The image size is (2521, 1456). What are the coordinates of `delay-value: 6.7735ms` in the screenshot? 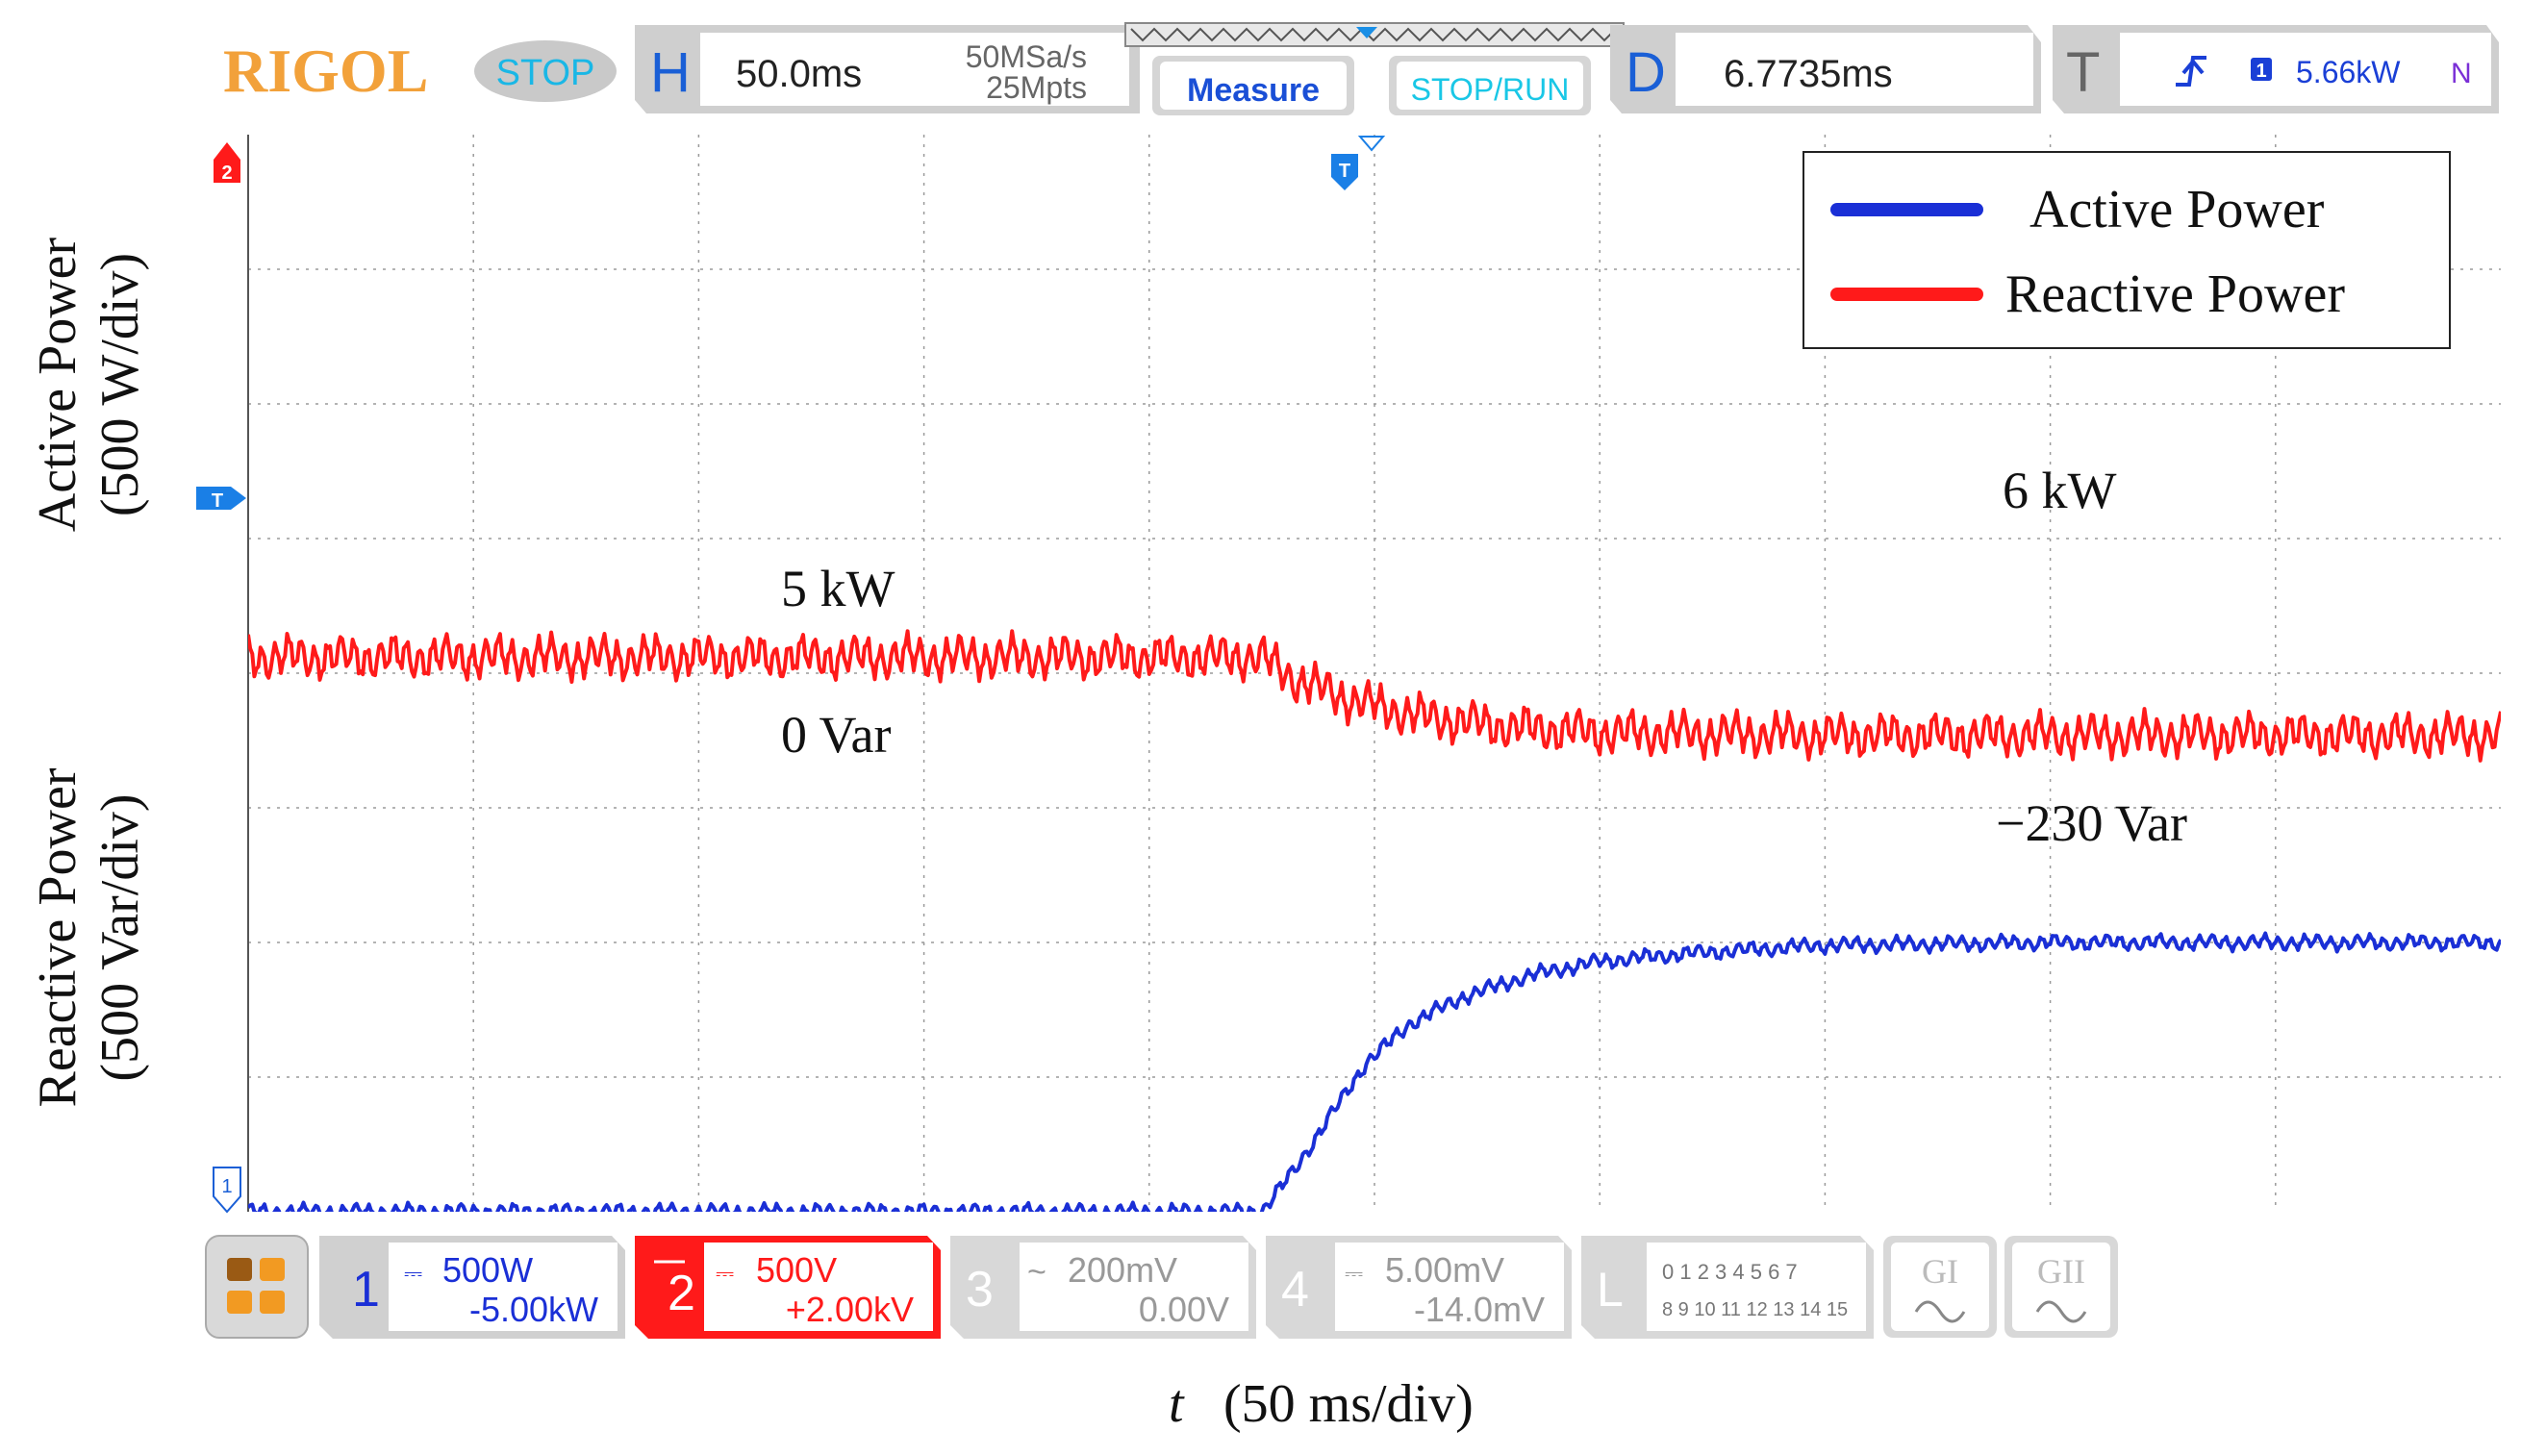 It's located at (1808, 74).